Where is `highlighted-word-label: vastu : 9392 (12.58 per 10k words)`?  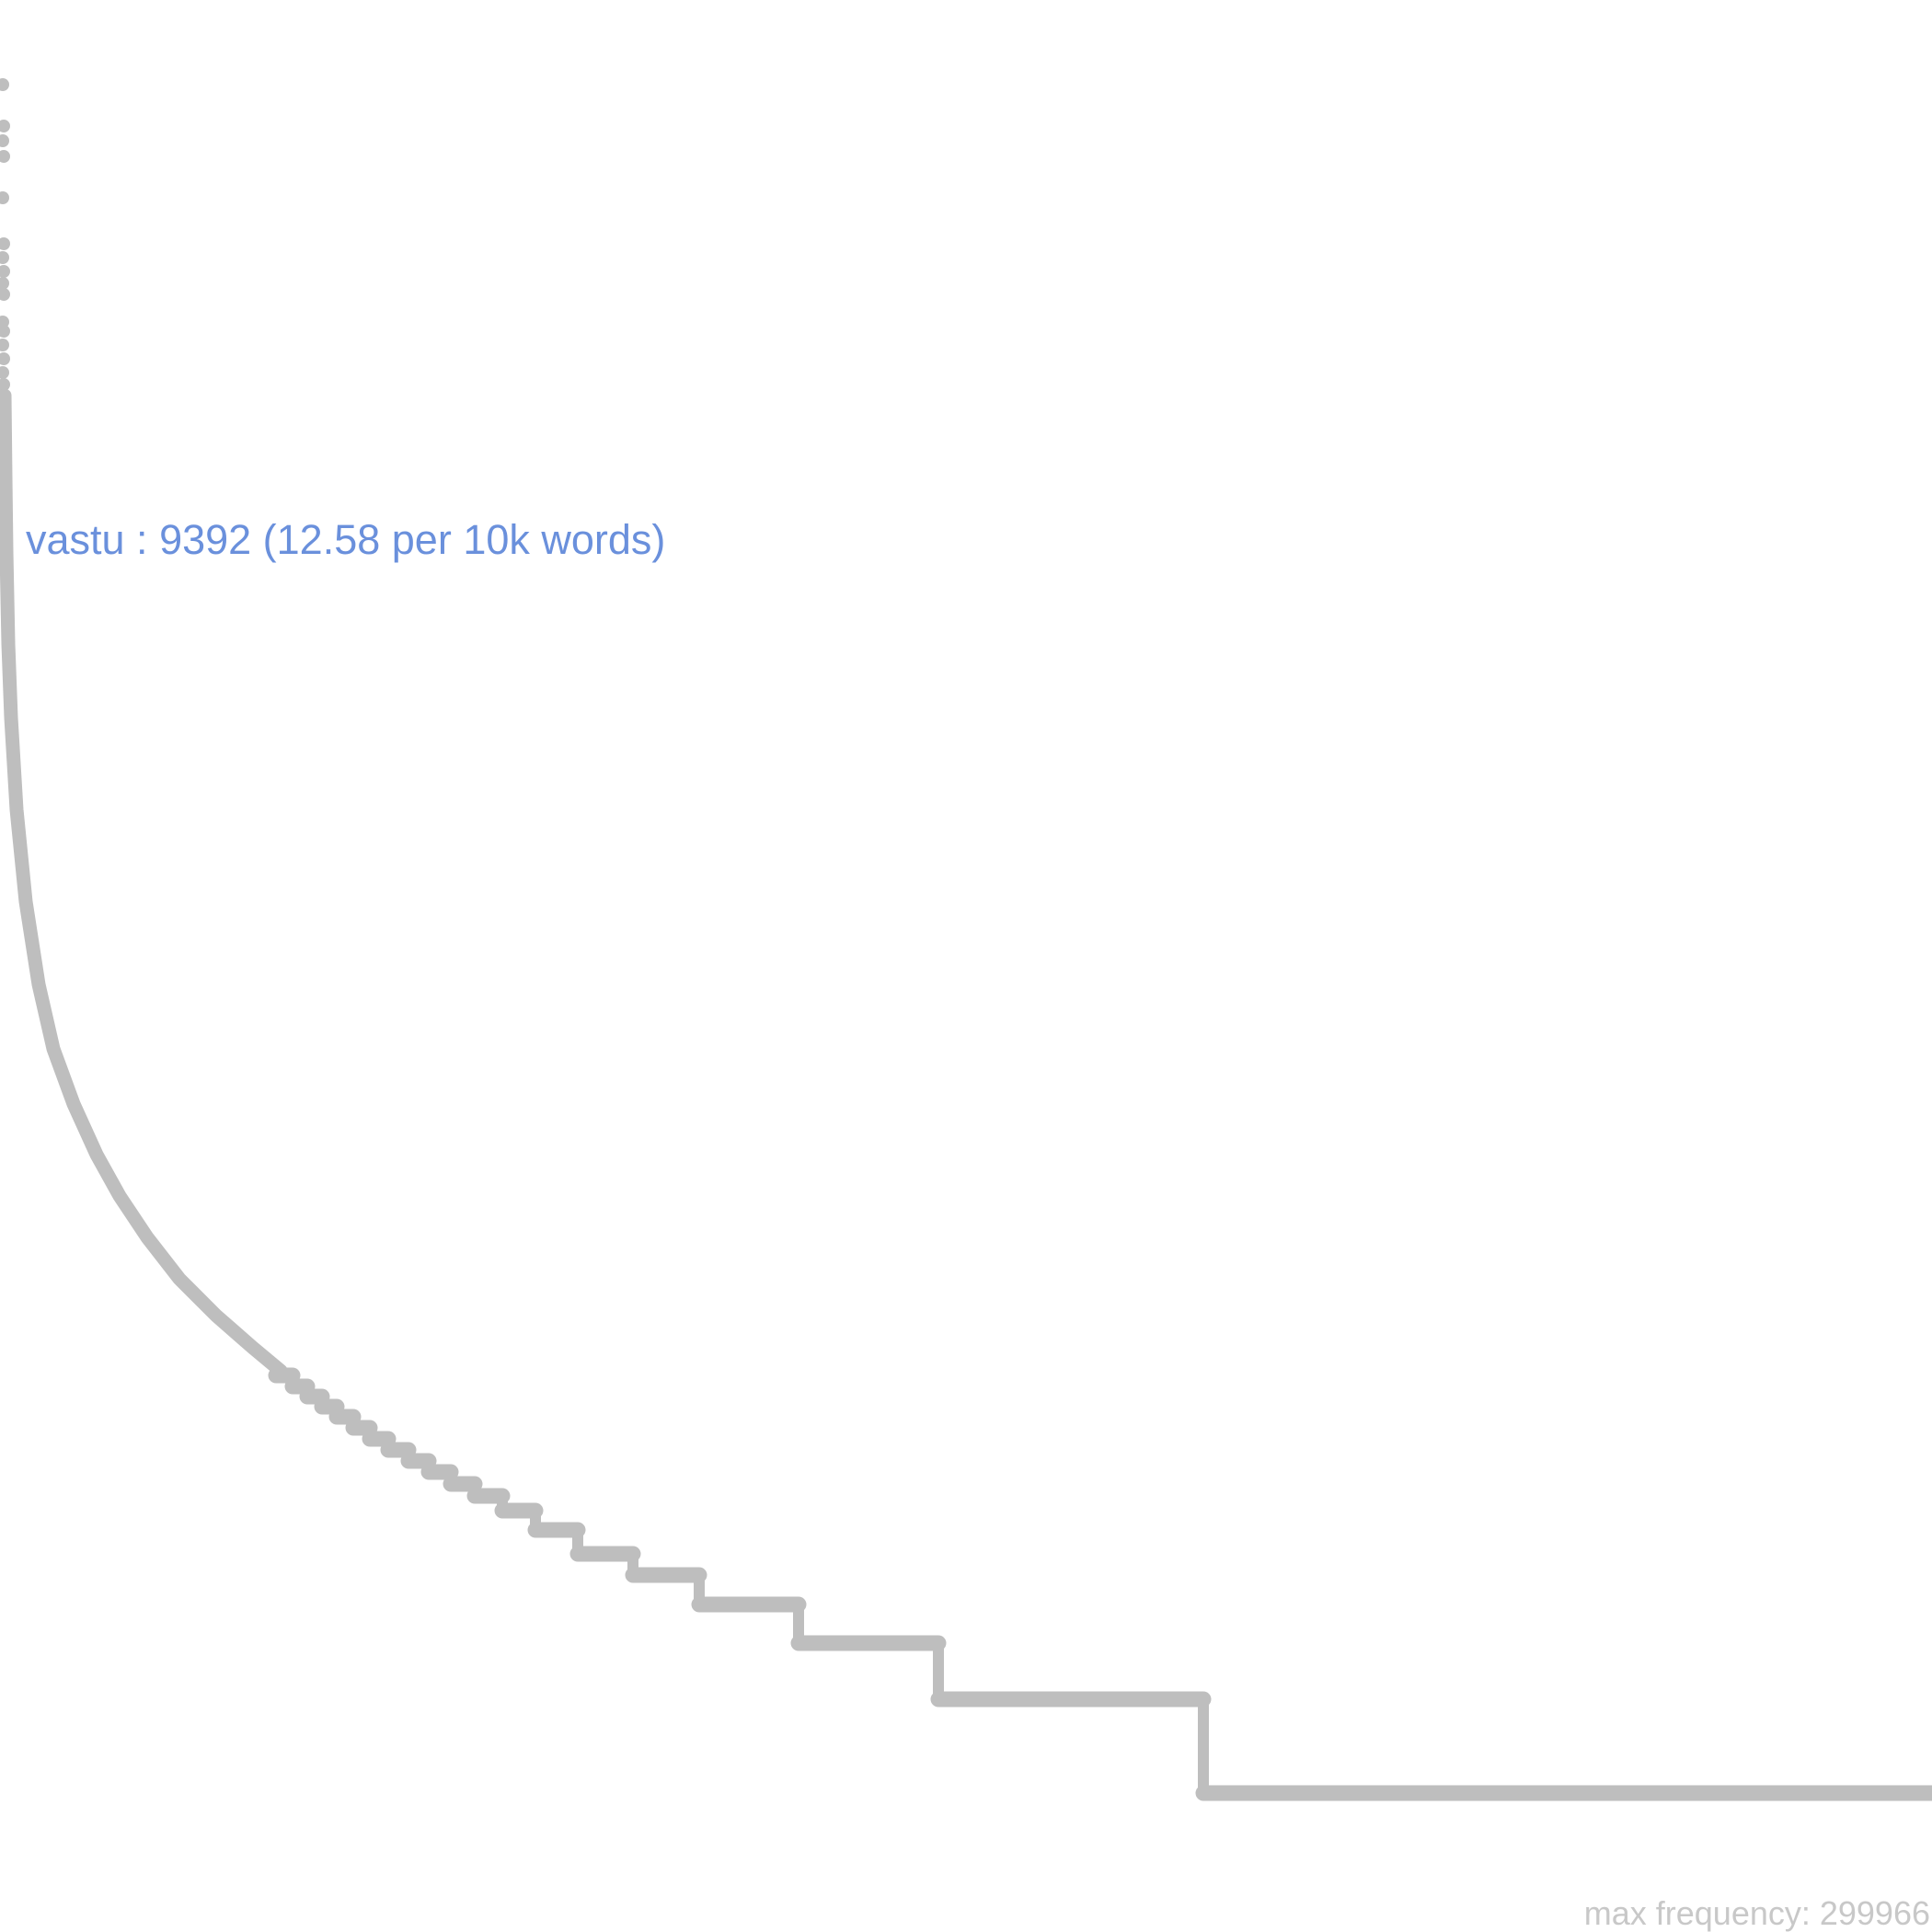
highlighted-word-label: vastu : 9392 (12.58 per 10k words) is located at coordinates (345, 539).